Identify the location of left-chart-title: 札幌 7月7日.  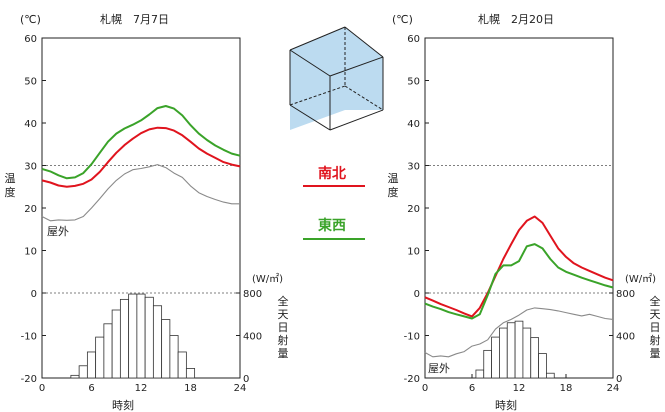
(134, 19).